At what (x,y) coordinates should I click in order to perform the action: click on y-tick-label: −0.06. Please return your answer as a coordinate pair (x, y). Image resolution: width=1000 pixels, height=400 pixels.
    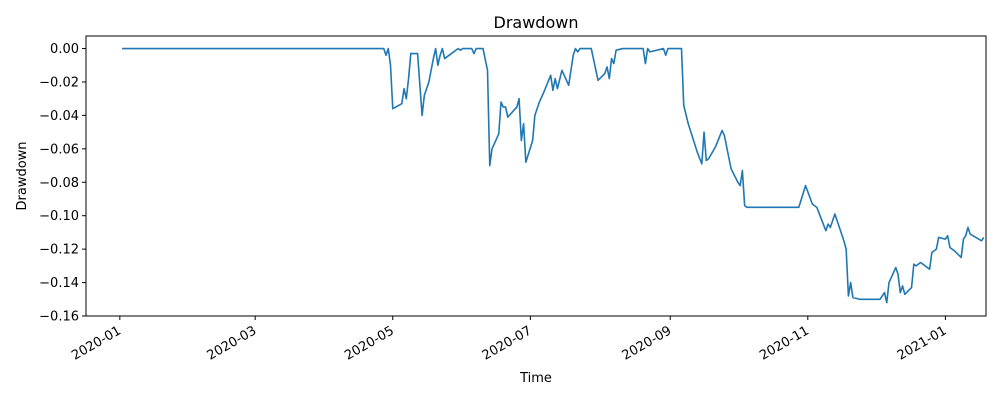
    Looking at the image, I should click on (59, 149).